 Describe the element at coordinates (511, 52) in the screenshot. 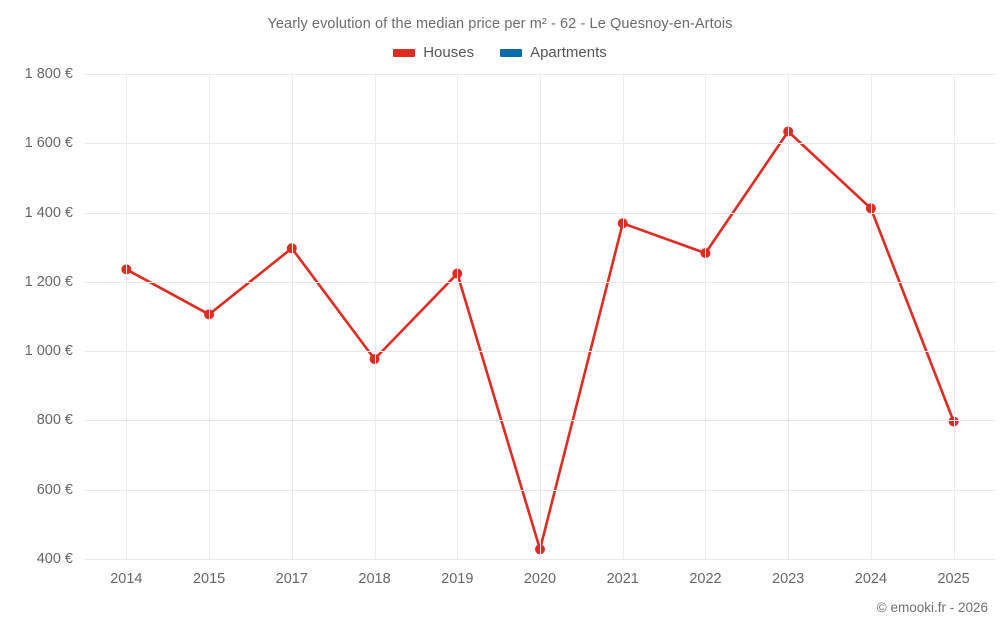

I see `legend-color-swatch-apartments` at that location.